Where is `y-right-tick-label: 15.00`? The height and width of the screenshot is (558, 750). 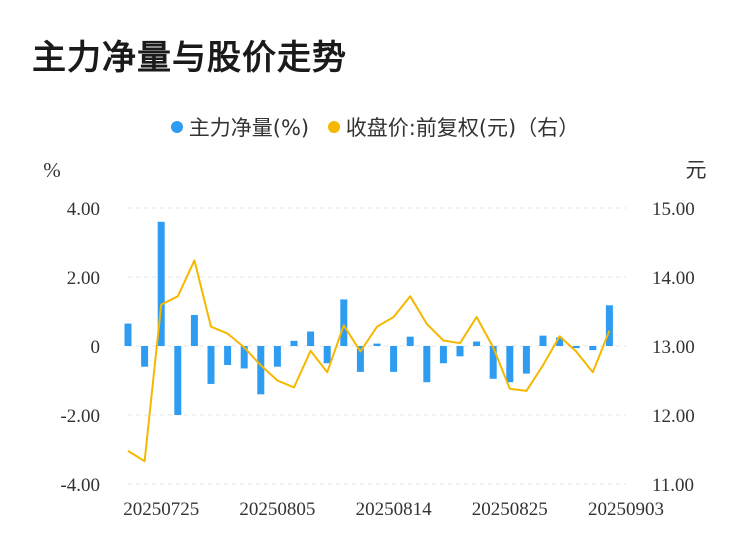
y-right-tick-label: 15.00 is located at coordinates (673, 209).